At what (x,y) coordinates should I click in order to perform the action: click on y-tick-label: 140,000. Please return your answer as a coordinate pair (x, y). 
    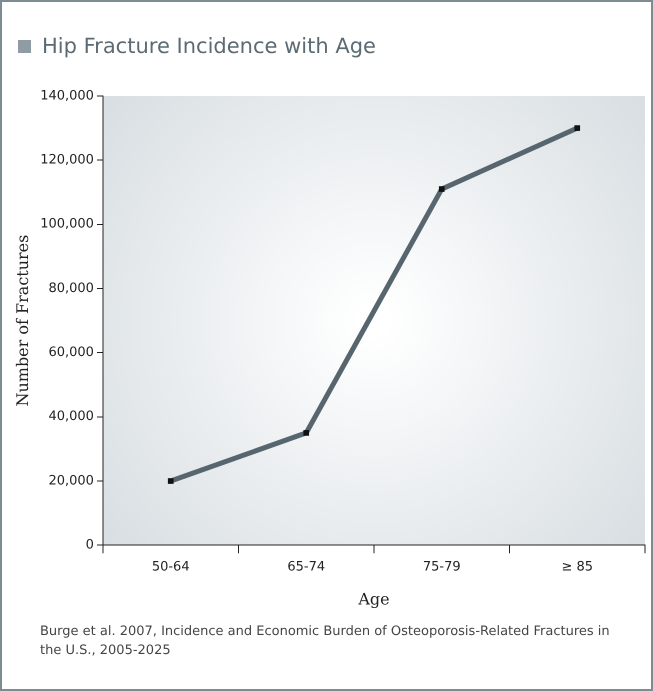
    Looking at the image, I should click on (67, 96).